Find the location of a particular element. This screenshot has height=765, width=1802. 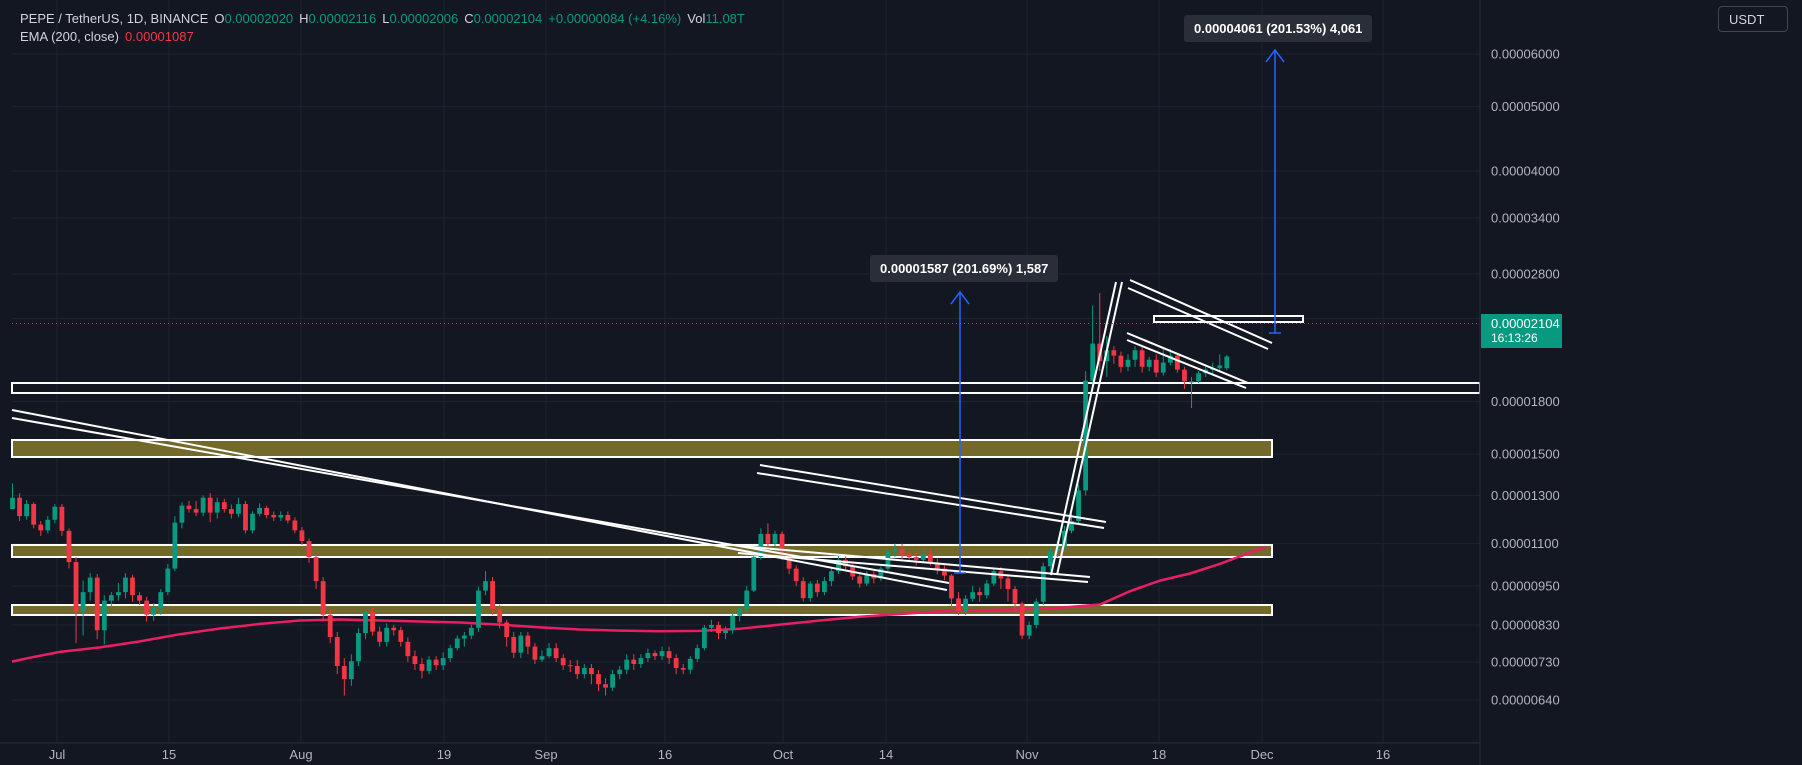

measure-label-1: 0.00001587 (201.69%) 1,587 is located at coordinates (964, 268).